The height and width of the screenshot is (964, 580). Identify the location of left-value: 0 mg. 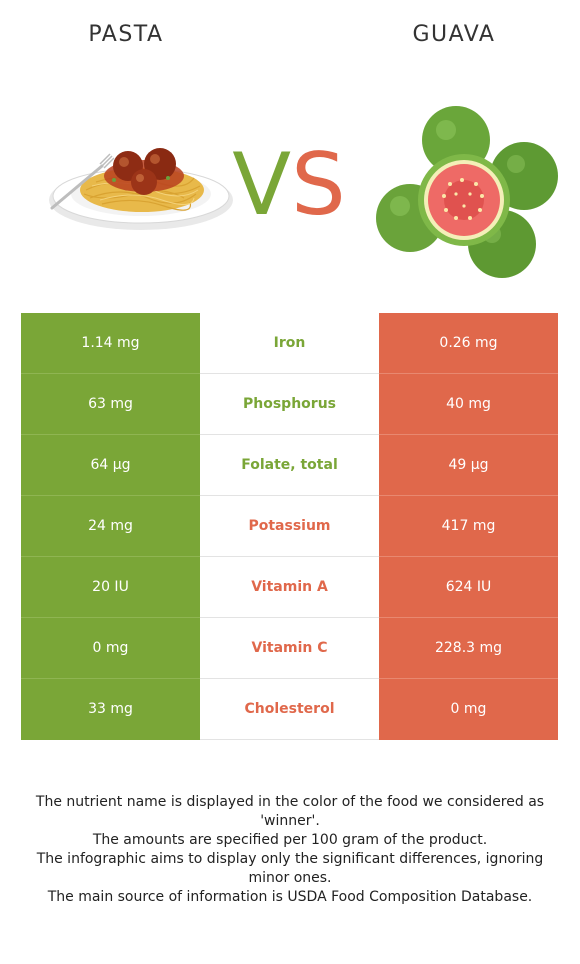
(110, 648).